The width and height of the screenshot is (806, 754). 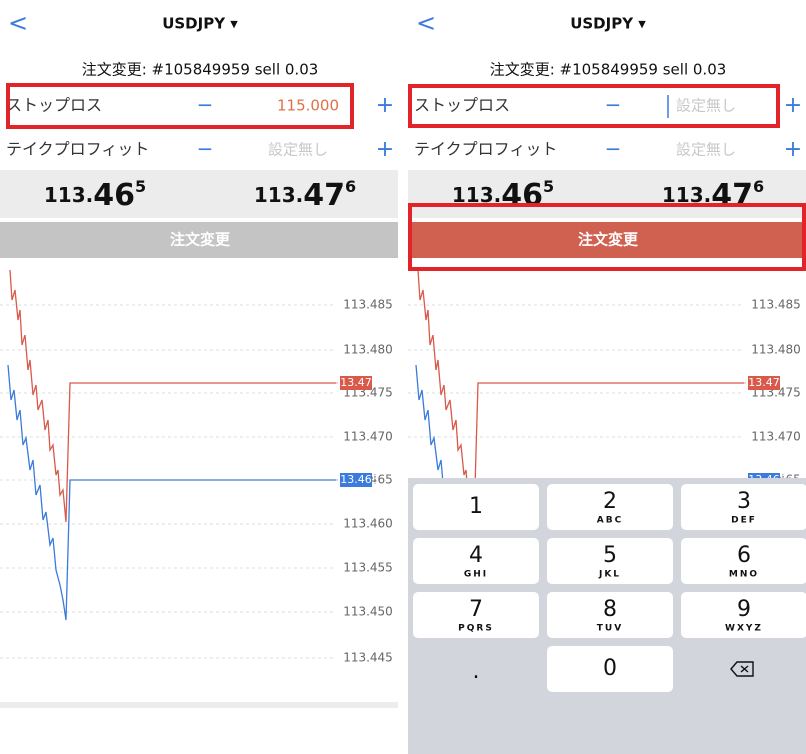 I want to click on key-letters: PQRS, so click(x=476, y=629).